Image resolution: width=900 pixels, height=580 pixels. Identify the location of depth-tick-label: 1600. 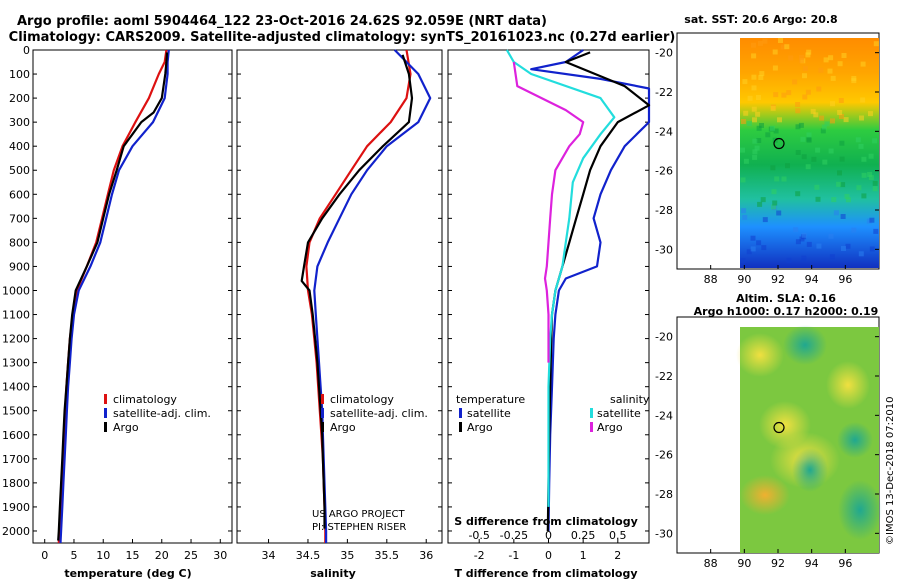
(16, 435).